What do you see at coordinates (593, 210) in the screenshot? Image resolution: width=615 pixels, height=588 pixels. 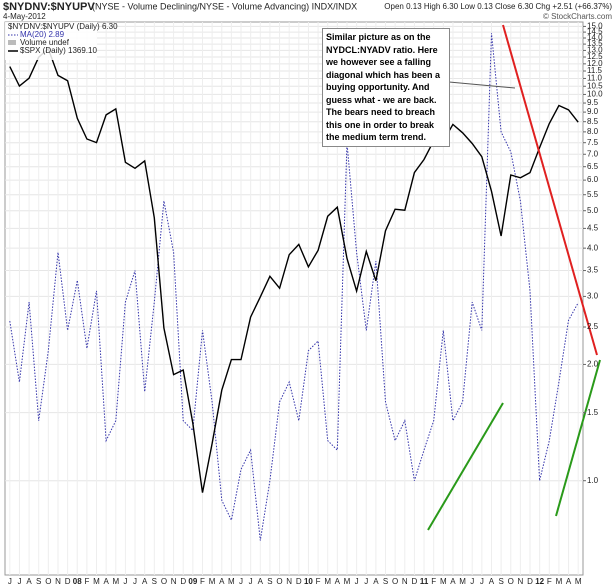 I see `y-tick-label: 5.0` at bounding box center [593, 210].